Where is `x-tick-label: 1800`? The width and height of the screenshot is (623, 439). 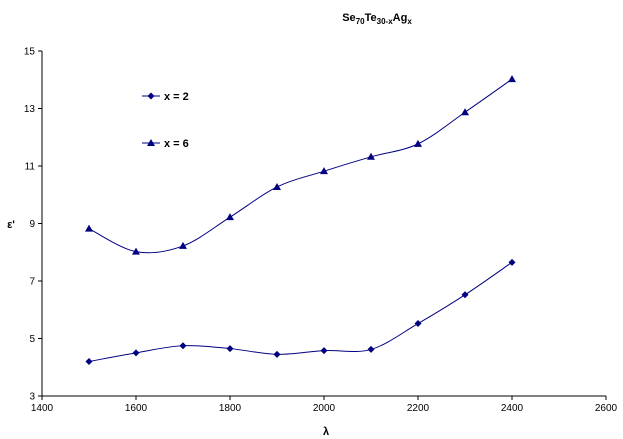 x-tick-label: 1800 is located at coordinates (230, 408).